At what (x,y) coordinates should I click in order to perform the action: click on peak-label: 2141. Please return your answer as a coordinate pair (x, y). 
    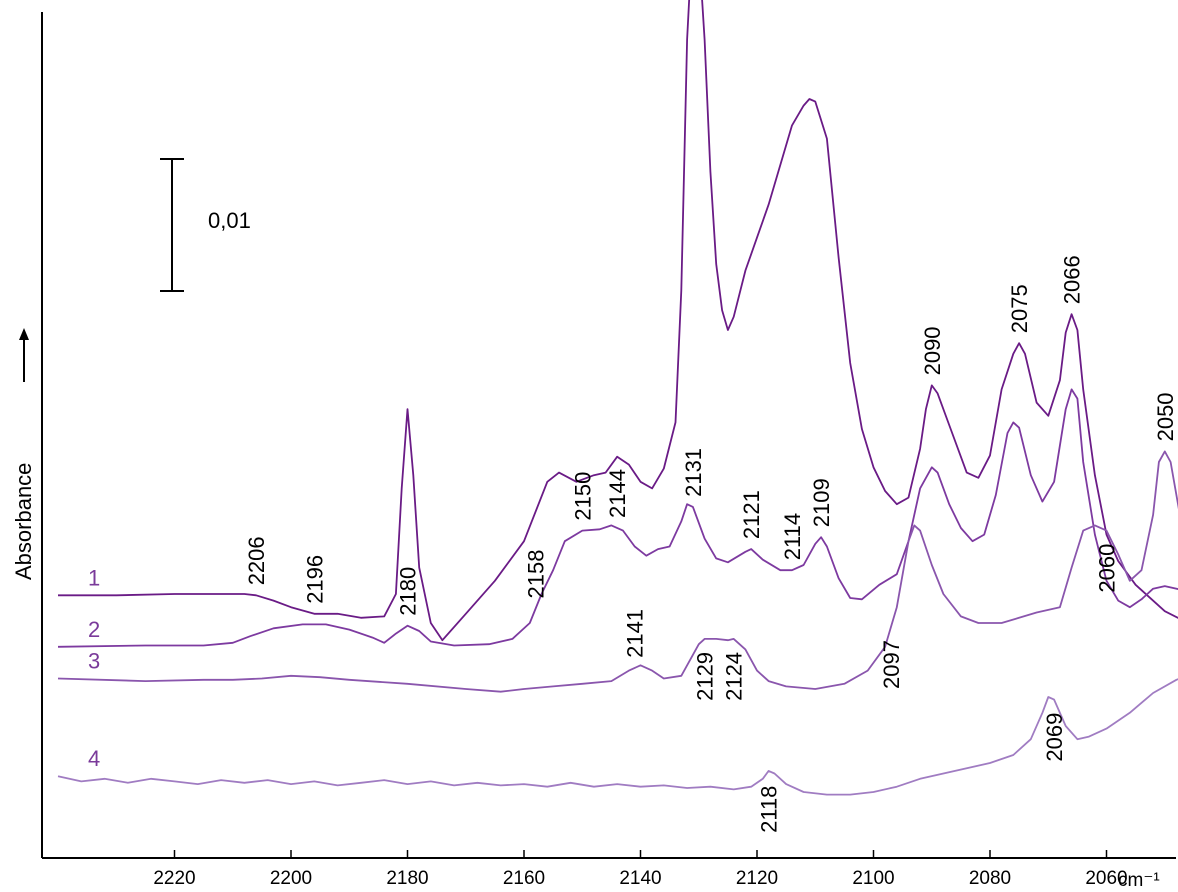
    Looking at the image, I should click on (635, 633).